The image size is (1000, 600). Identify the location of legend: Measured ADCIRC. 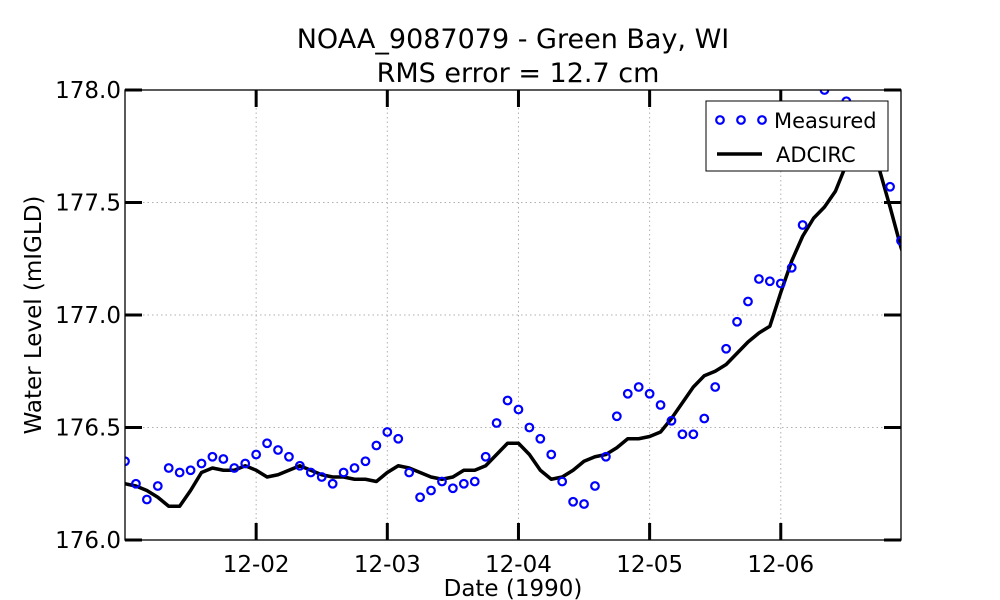
(797, 136).